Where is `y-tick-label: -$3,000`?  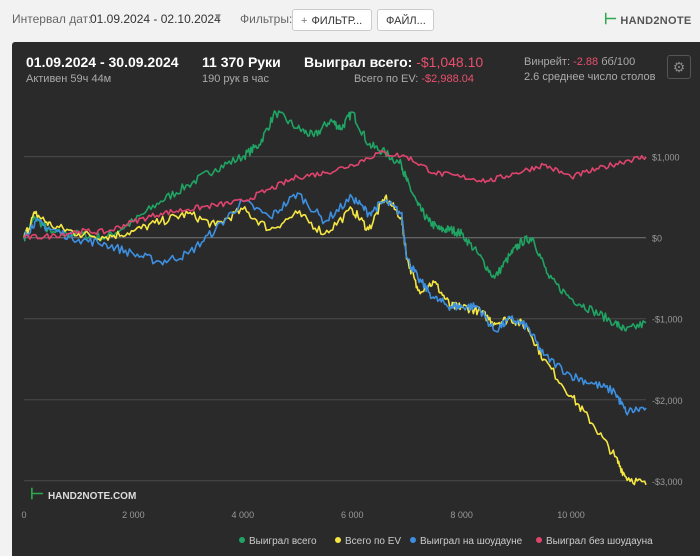
y-tick-label: -$3,000 is located at coordinates (667, 482).